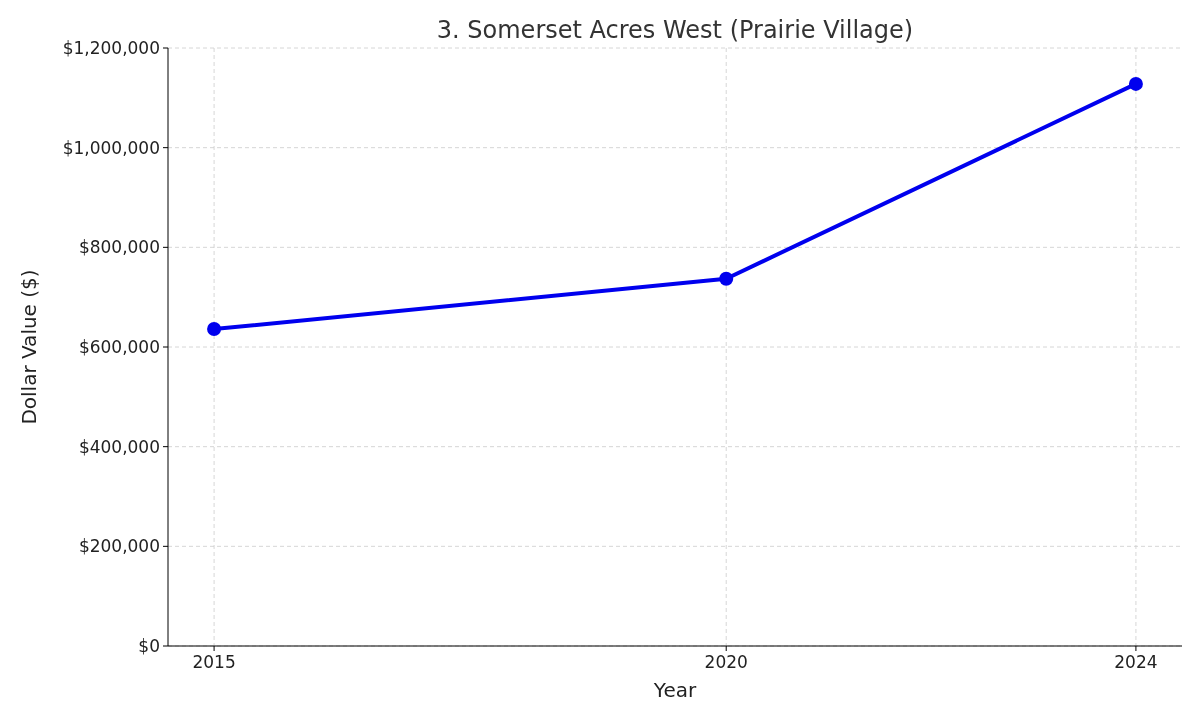 The height and width of the screenshot is (720, 1200). What do you see at coordinates (119, 346) in the screenshot?
I see `y-tick-label: $600,000` at bounding box center [119, 346].